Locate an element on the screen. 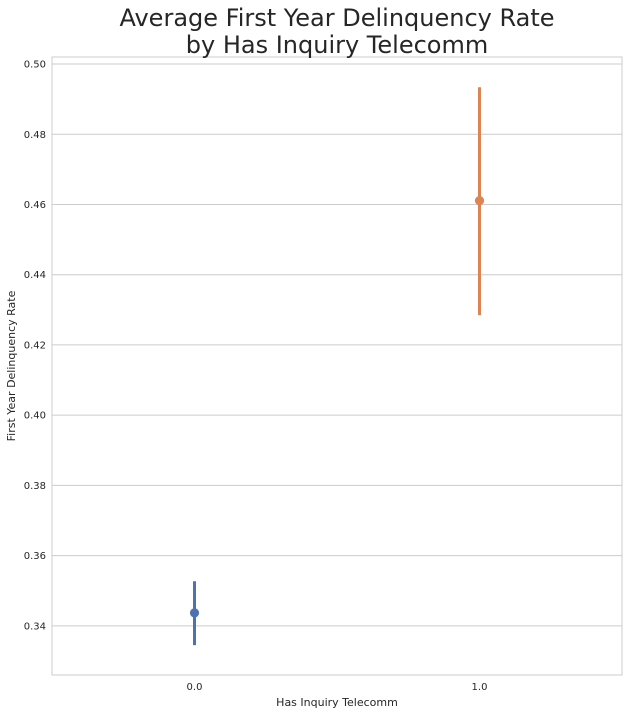 The image size is (628, 714). y-tick-label: 0.38 is located at coordinates (35, 486).